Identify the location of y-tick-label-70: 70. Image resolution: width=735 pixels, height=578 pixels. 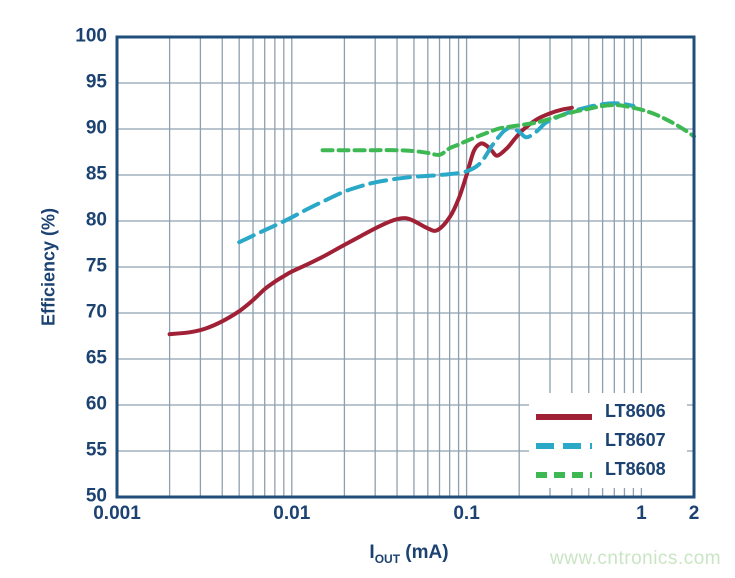
(96, 312).